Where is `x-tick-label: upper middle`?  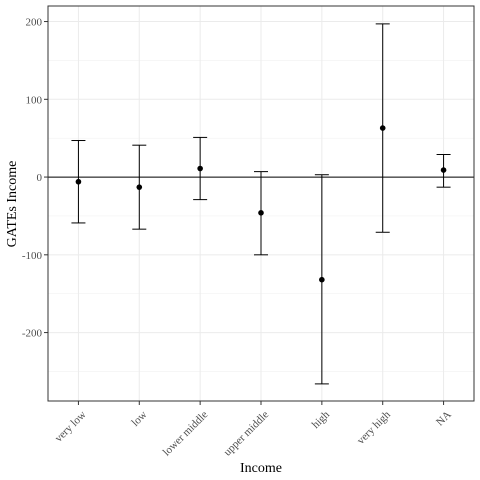
x-tick-label: upper middle is located at coordinates (246, 434).